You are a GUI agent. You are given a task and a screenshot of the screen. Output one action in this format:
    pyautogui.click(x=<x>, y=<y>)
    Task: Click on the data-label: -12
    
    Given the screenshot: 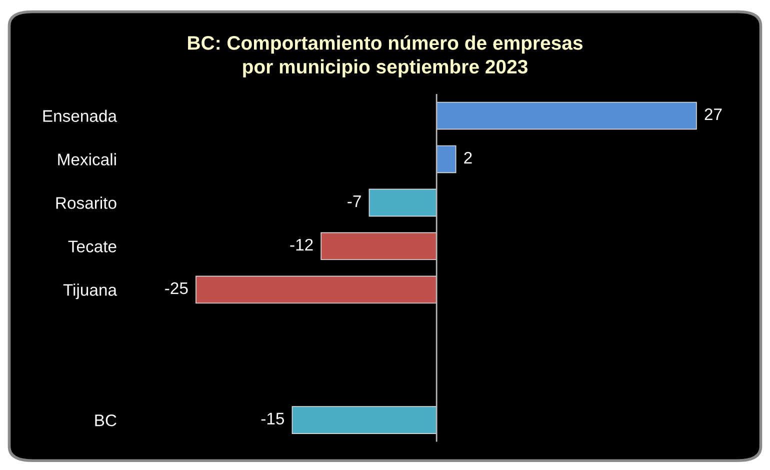 What is the action you would take?
    pyautogui.click(x=301, y=244)
    